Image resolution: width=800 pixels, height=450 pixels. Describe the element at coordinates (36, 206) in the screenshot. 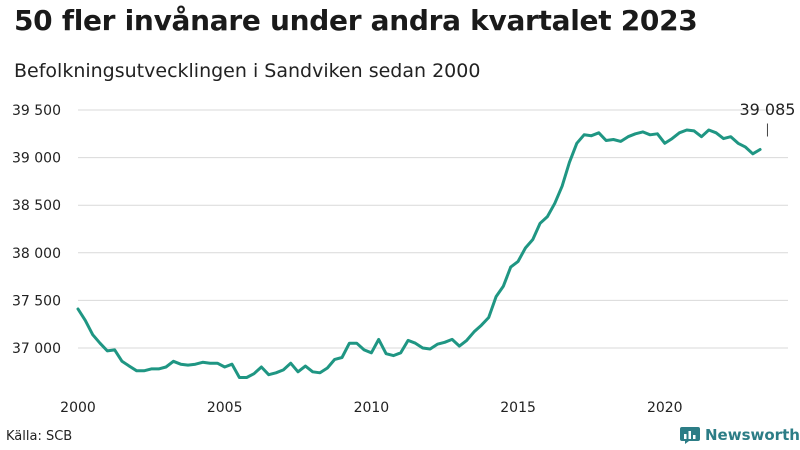

I see `y-tick-label: 38 500` at that location.